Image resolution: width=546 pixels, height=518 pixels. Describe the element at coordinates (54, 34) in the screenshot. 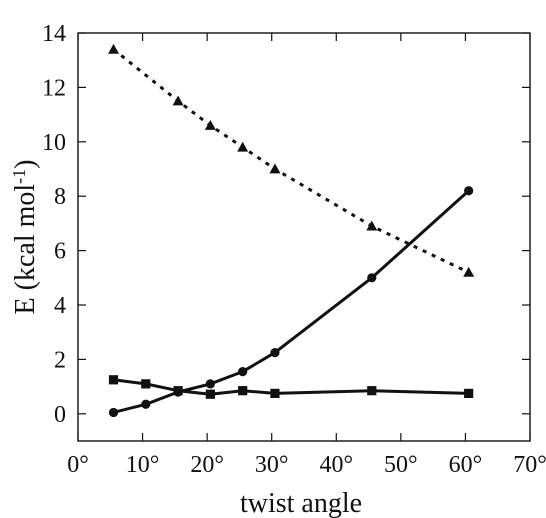

I see `y-tick-label-7: 14` at that location.